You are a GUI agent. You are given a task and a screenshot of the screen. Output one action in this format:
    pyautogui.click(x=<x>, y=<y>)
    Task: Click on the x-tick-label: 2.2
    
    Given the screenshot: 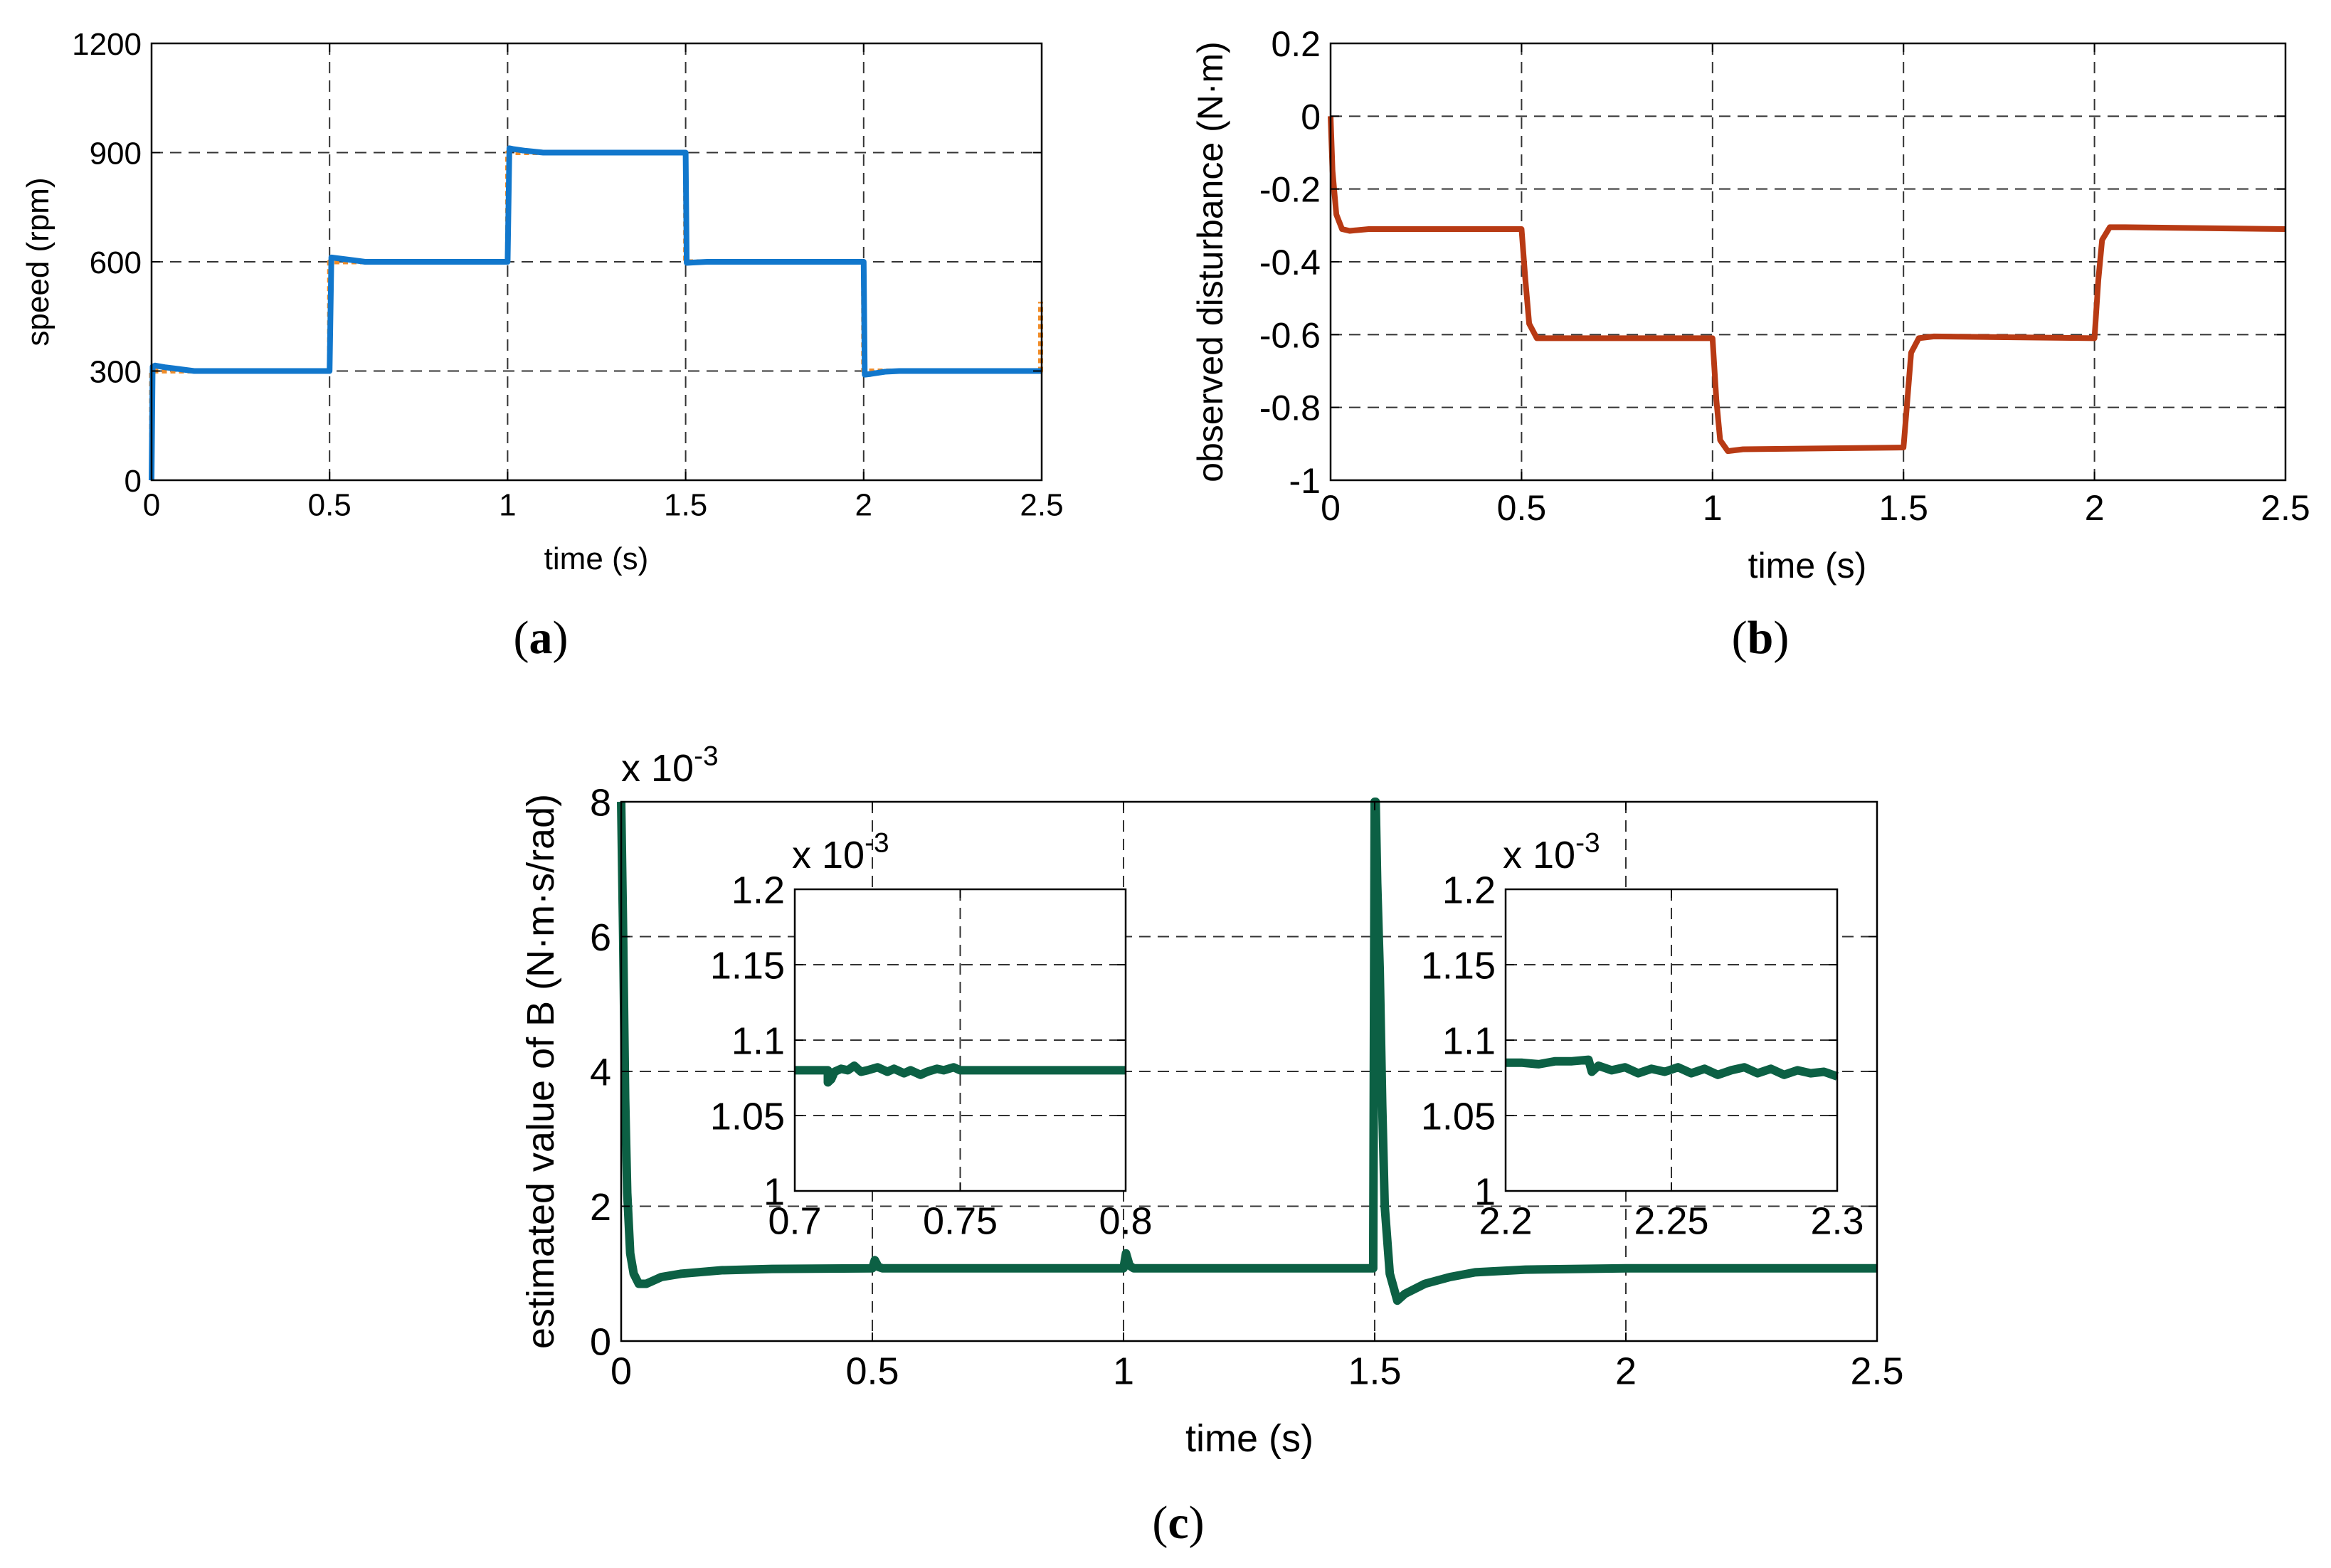 What is the action you would take?
    pyautogui.click(x=1506, y=1220)
    